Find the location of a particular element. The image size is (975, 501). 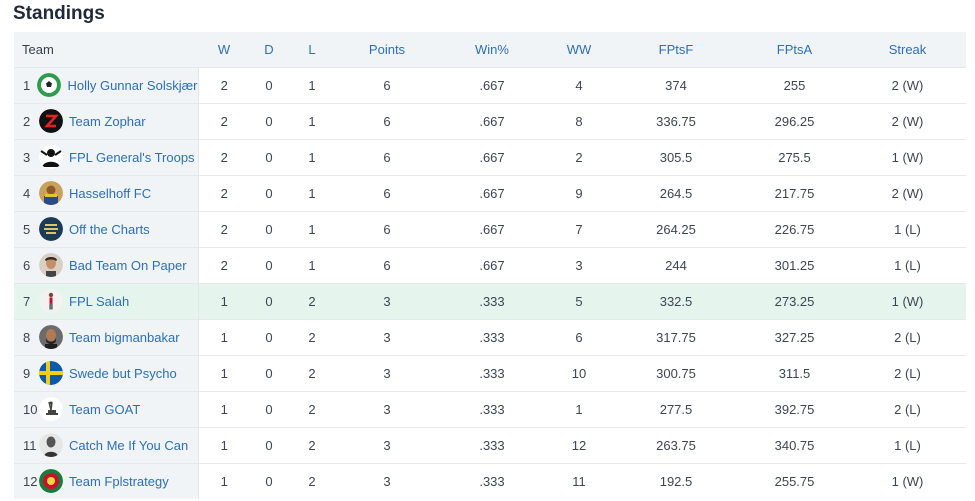

cell-fptsf: 300.75 is located at coordinates (676, 373).